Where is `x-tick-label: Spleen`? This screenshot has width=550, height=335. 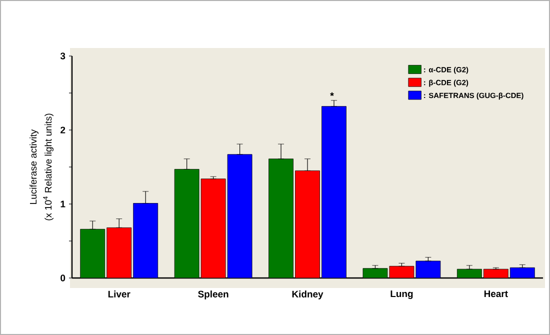 x-tick-label: Spleen is located at coordinates (213, 295).